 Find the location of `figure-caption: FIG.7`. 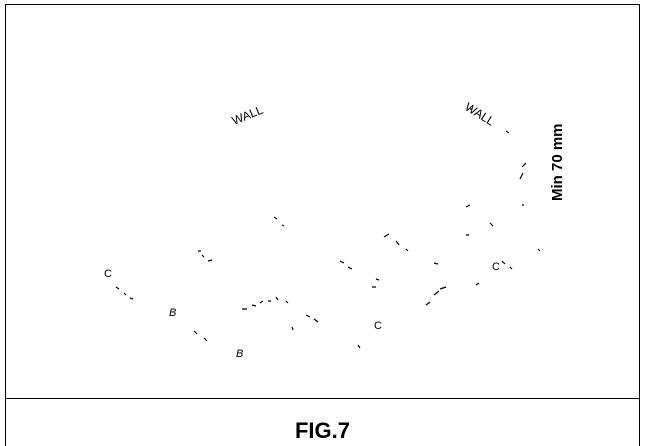

figure-caption: FIG.7 is located at coordinates (322, 430).